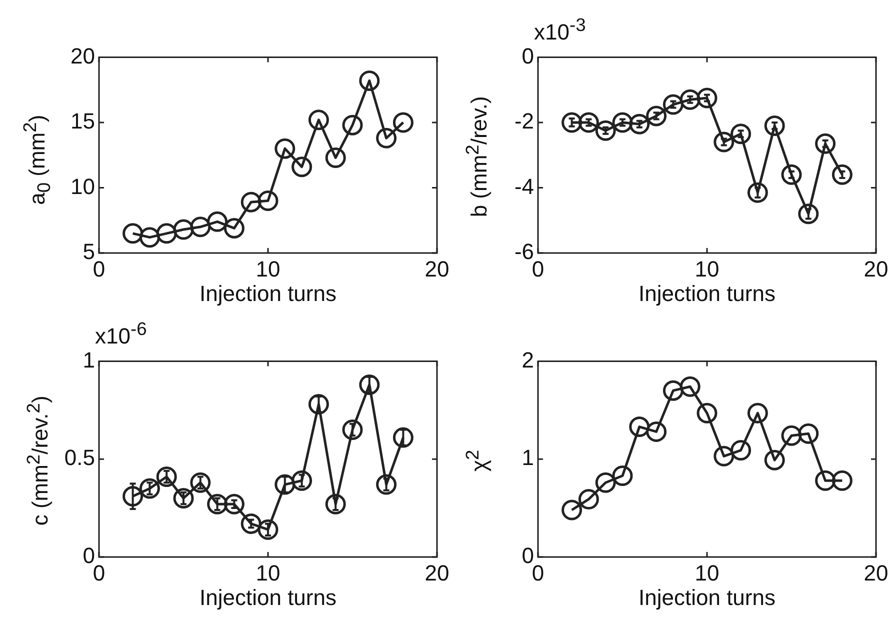 This screenshot has height=632, width=896. Describe the element at coordinates (82, 121) in the screenshot. I see `y-tick-label: 15` at that location.